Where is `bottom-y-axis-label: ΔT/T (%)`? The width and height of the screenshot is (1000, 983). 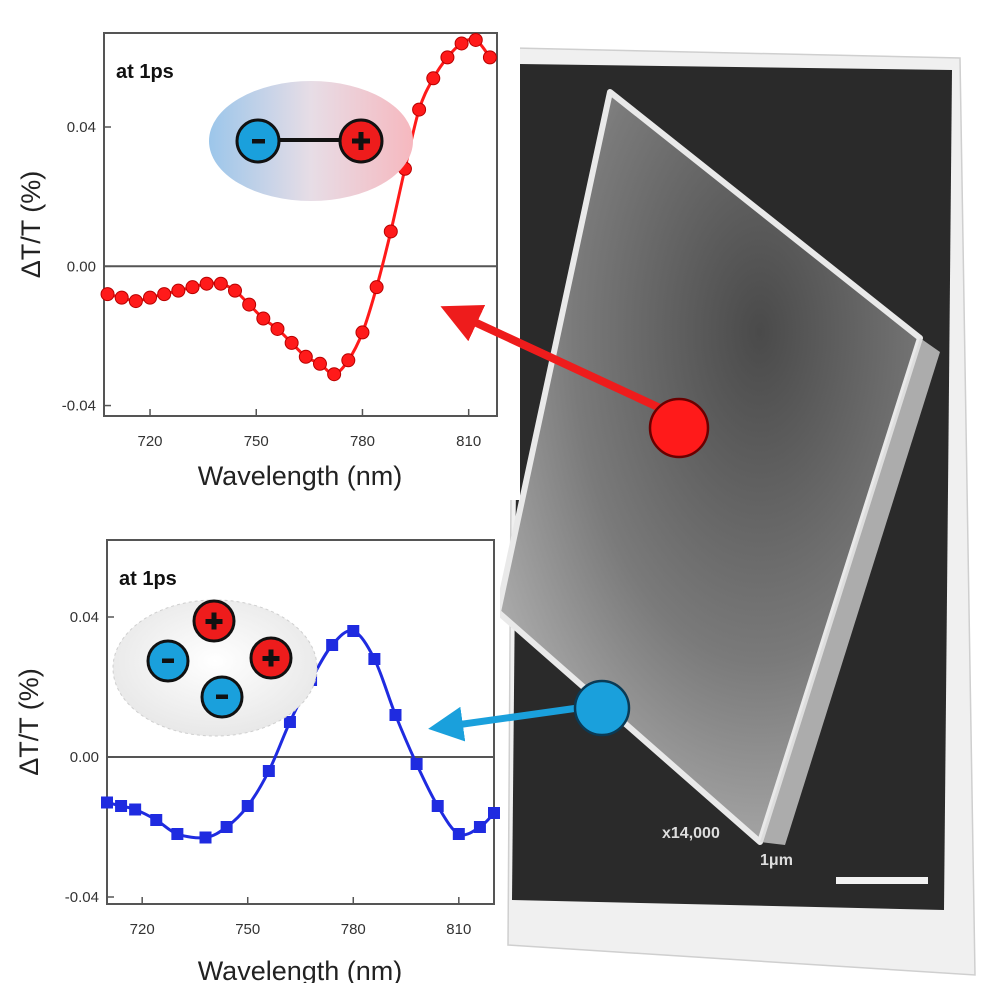 bottom-y-axis-label: ΔT/T (%) is located at coordinates (29, 722).